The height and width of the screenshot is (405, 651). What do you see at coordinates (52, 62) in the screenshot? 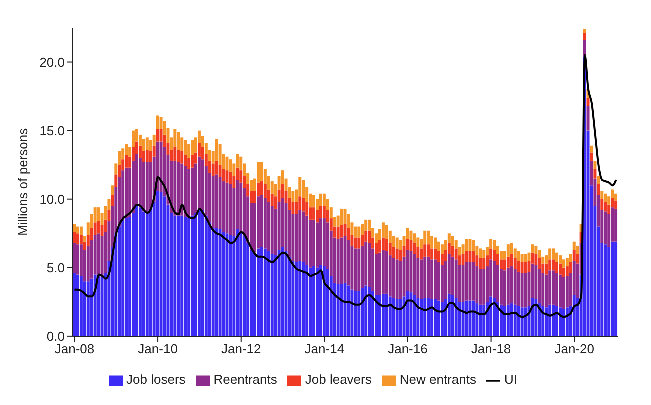
I see `y-tick-label: 20.0` at bounding box center [52, 62].